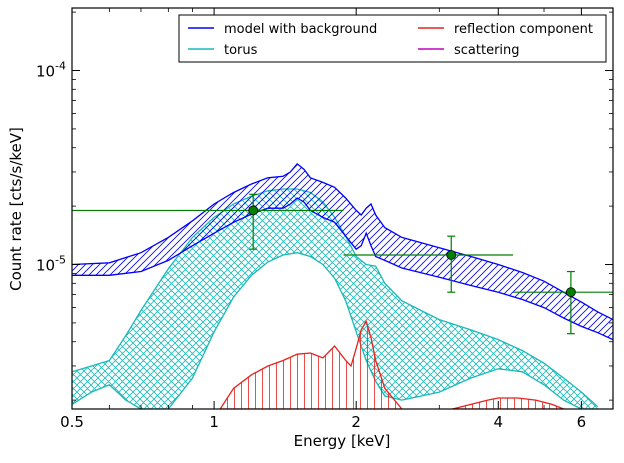 Image resolution: width=624 pixels, height=463 pixels. Describe the element at coordinates (582, 422) in the screenshot. I see `x-tick-label: 6` at that location.